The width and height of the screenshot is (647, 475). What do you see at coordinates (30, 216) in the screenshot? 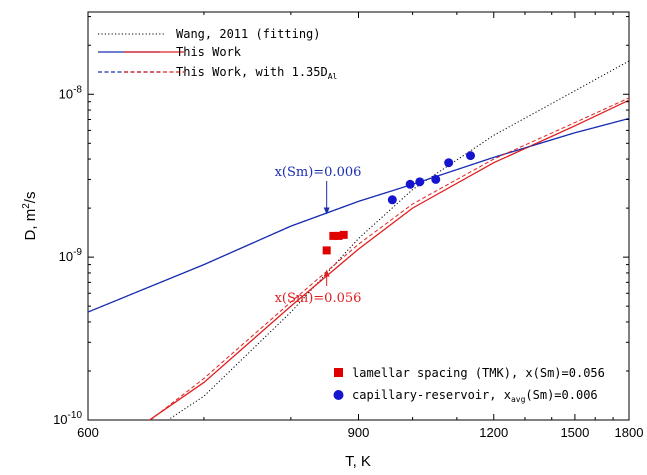
I see `y-axis-title: D, m2/s` at bounding box center [30, 216].